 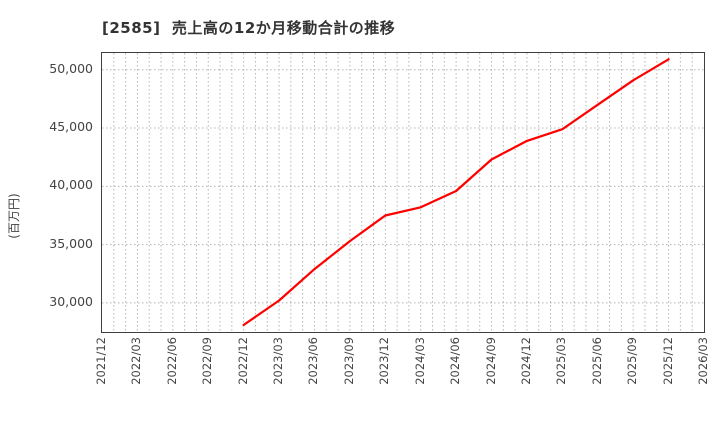 What do you see at coordinates (136, 361) in the screenshot?
I see `x-tick-label: 2022/03` at bounding box center [136, 361].